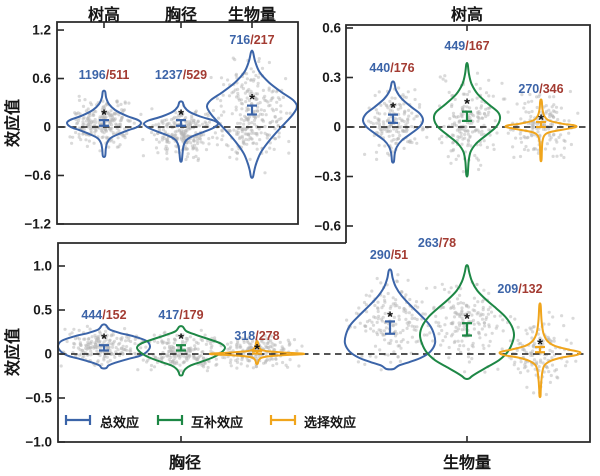 This screenshot has height=476, width=600. Describe the element at coordinates (103, 15) in the screenshot. I see `column-label-tree-height: 树高` at that location.